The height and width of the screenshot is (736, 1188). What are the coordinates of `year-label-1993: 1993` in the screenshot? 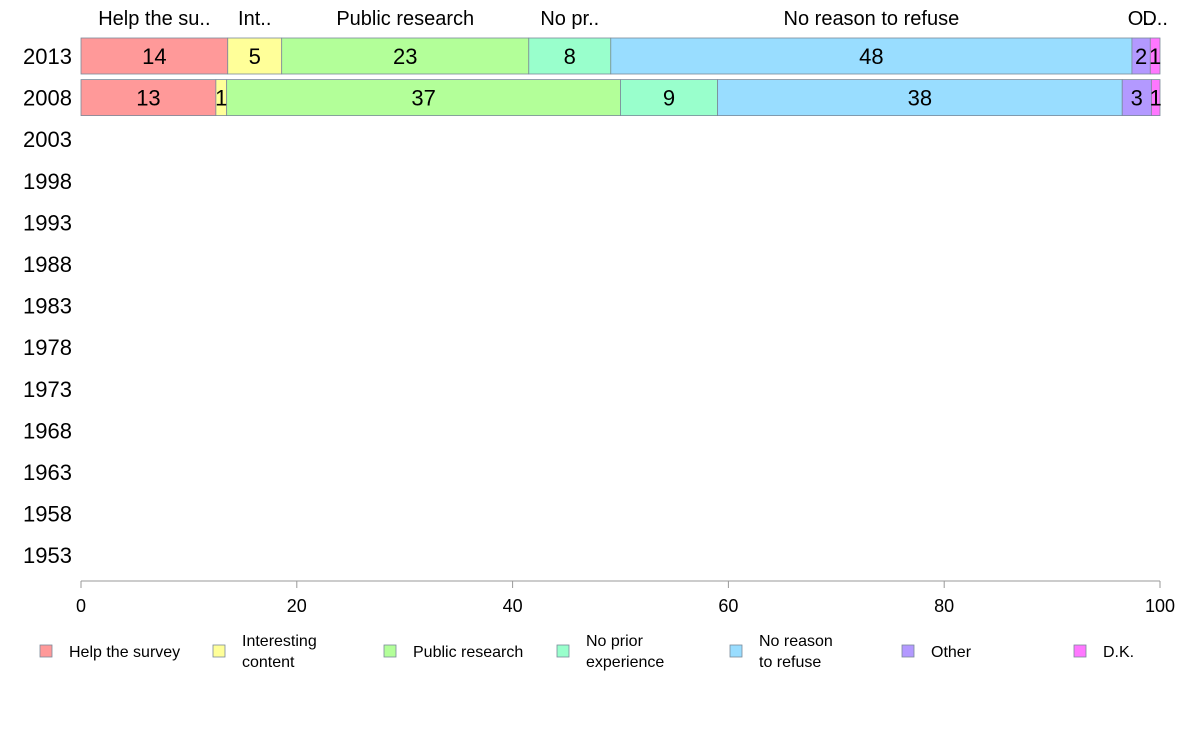 It's located at (47, 222).